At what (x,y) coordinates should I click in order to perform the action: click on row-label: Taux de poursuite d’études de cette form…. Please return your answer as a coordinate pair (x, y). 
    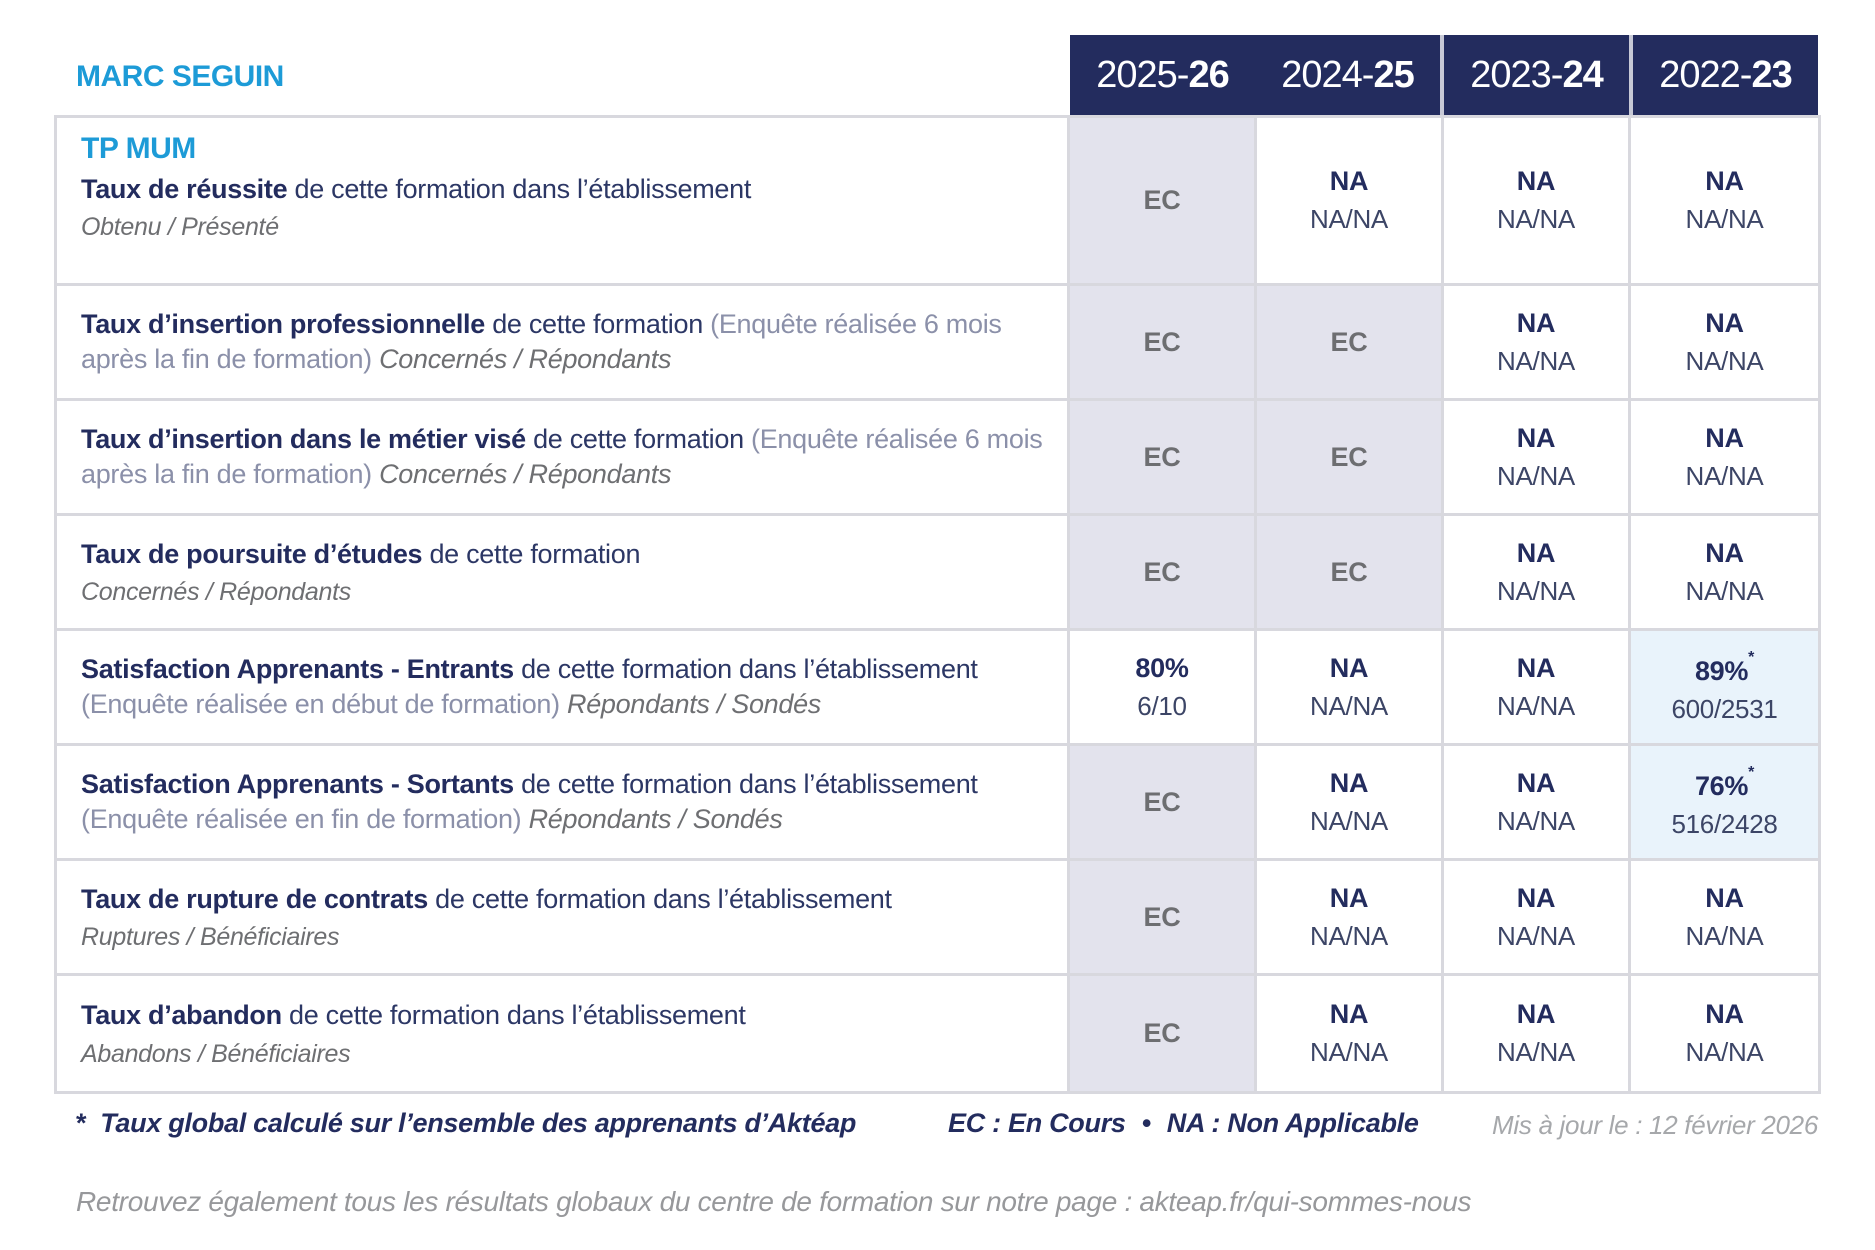
    Looking at the image, I should click on (566, 554).